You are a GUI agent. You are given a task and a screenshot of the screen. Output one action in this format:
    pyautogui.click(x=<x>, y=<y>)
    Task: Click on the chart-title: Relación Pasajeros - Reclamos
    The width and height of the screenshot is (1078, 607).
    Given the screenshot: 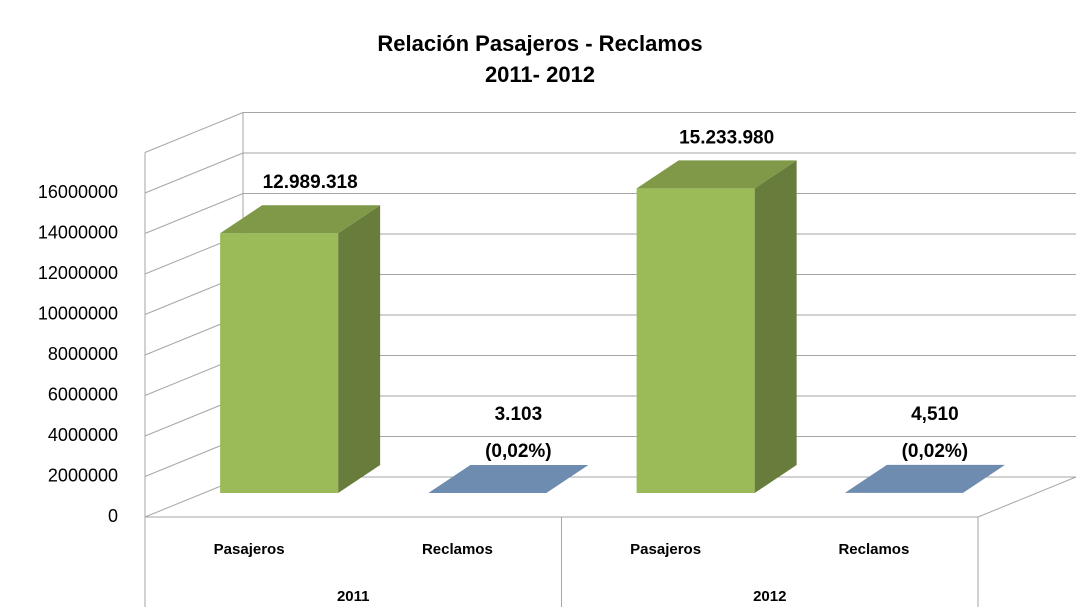 What is the action you would take?
    pyautogui.click(x=539, y=43)
    